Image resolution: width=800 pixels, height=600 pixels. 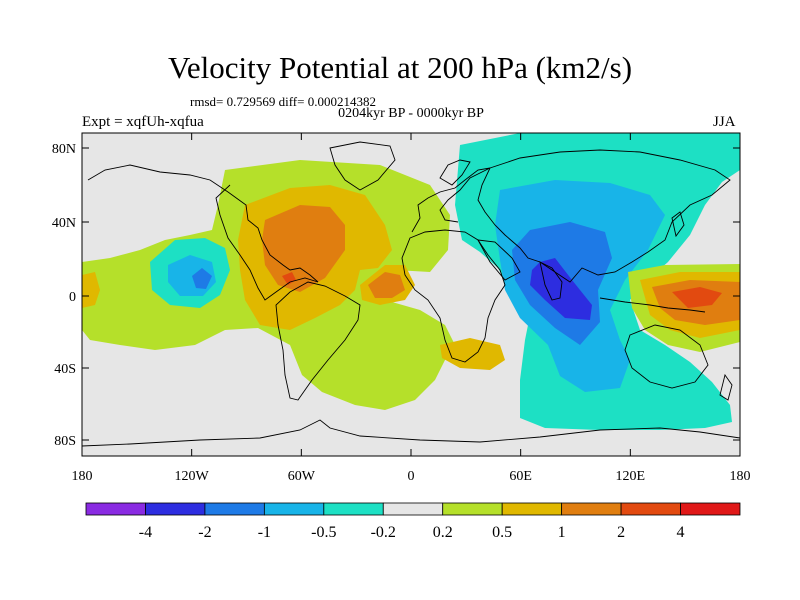 I want to click on lat-tick-label: 40S, so click(x=65, y=369).